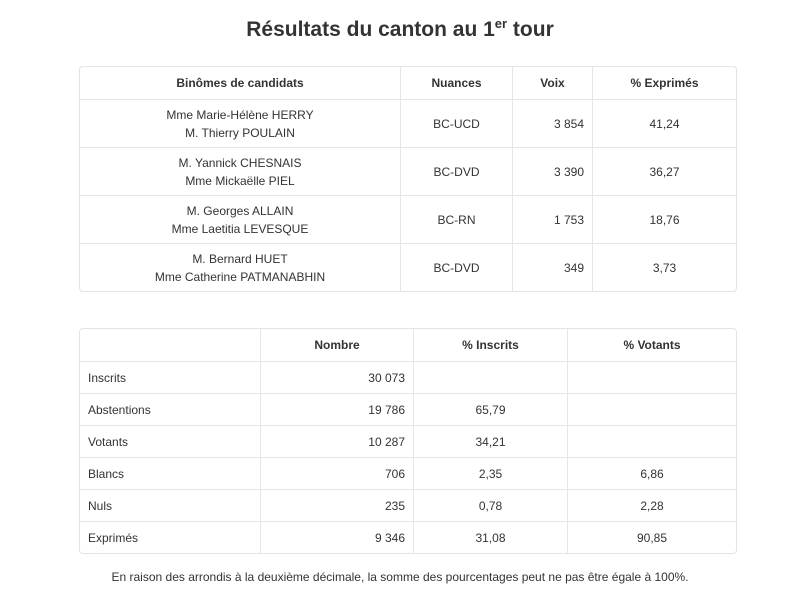  I want to click on table-row: Inscrits 30 073, so click(408, 378).